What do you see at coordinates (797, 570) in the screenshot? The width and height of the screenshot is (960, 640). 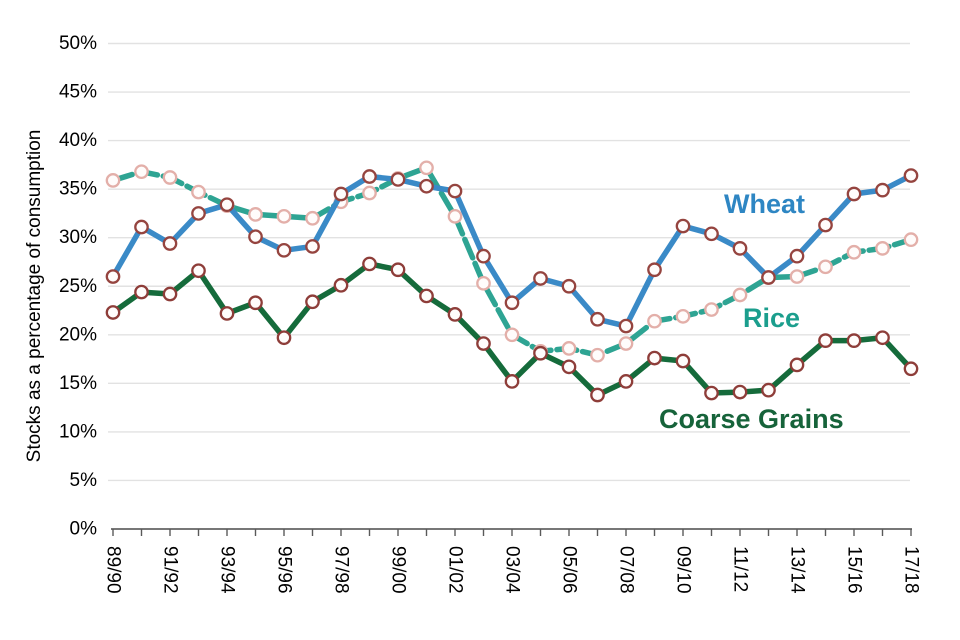 I see `x-tick-label: 13/14` at bounding box center [797, 570].